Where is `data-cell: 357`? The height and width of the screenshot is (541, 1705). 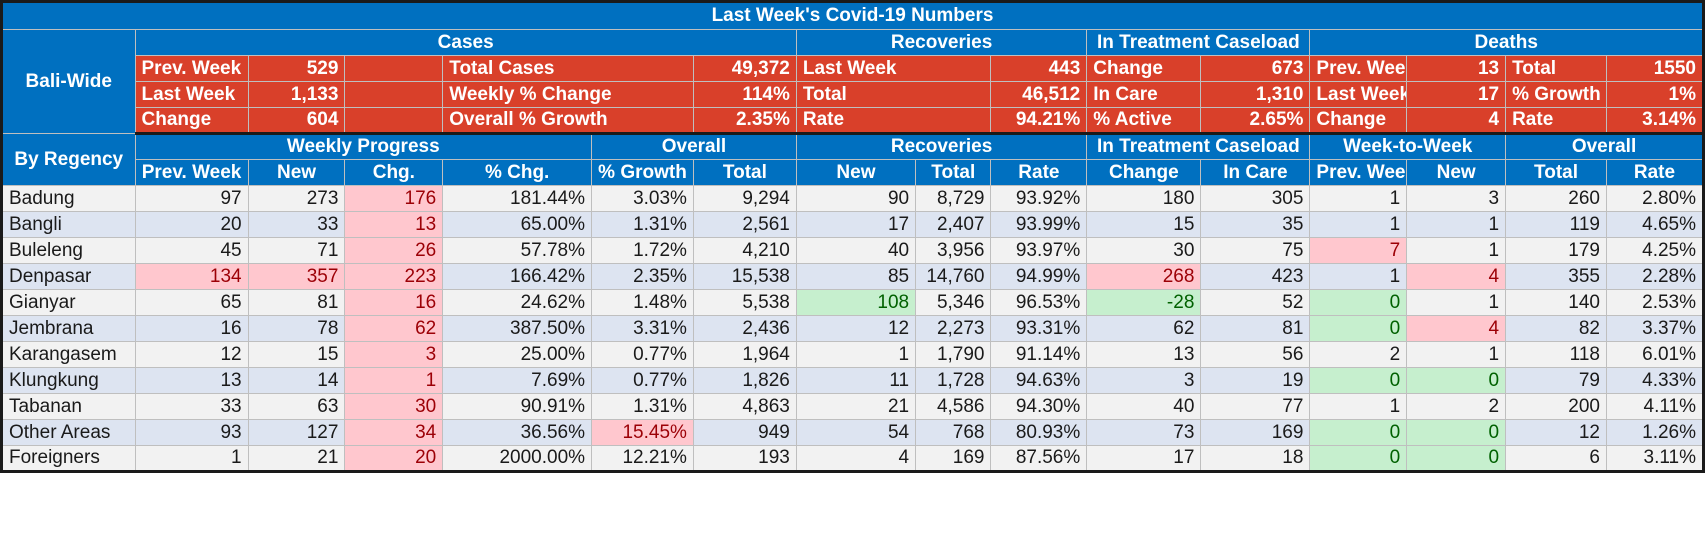 data-cell: 357 is located at coordinates (296, 276).